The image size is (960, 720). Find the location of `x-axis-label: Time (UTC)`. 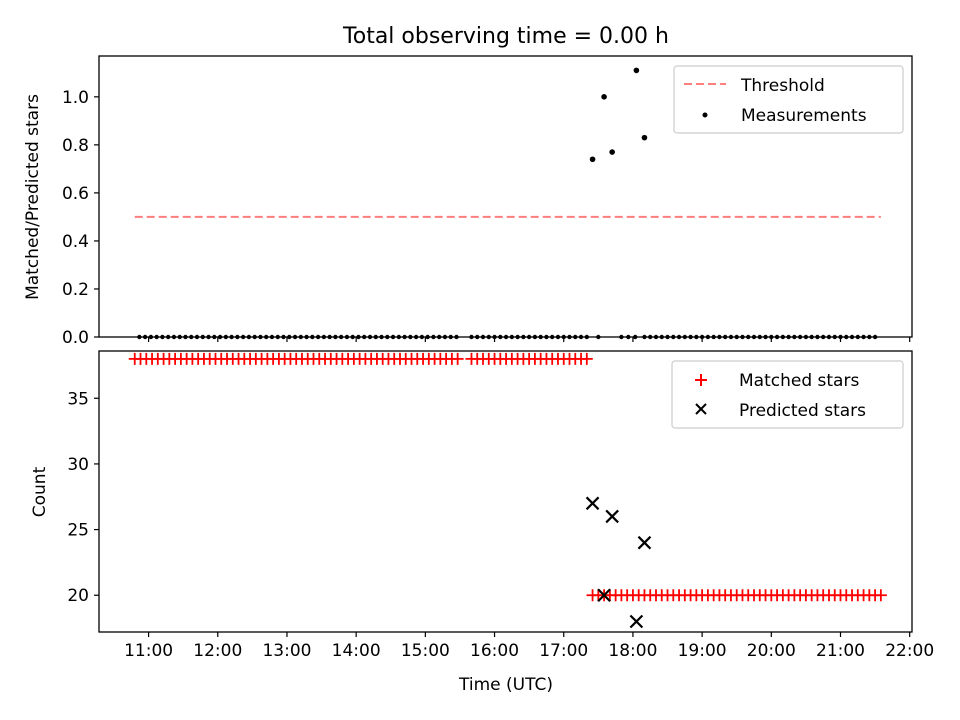

x-axis-label: Time (UTC) is located at coordinates (505, 685).